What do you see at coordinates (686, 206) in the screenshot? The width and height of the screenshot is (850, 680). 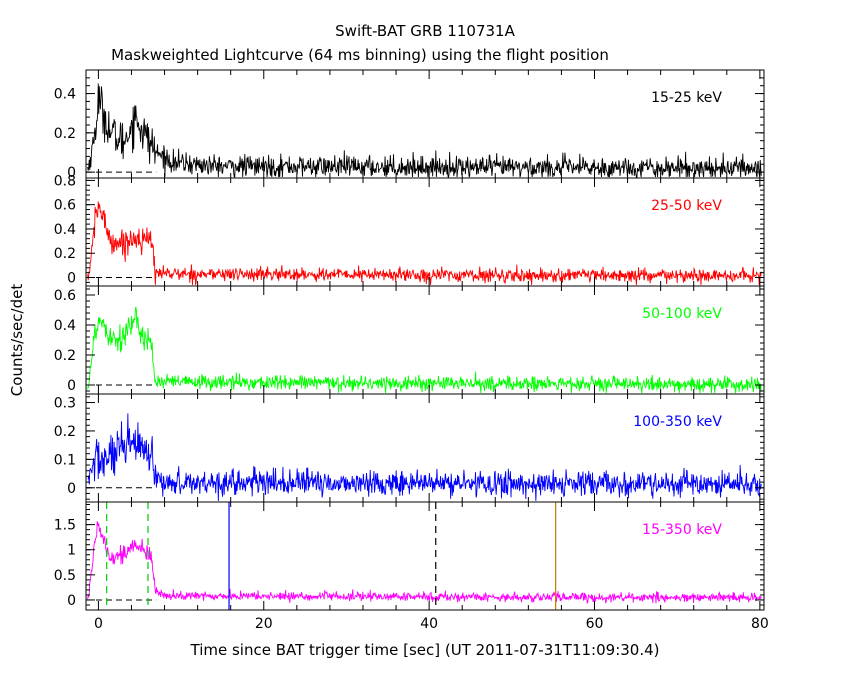 I see `band-label-2: 25-50 keV` at bounding box center [686, 206].